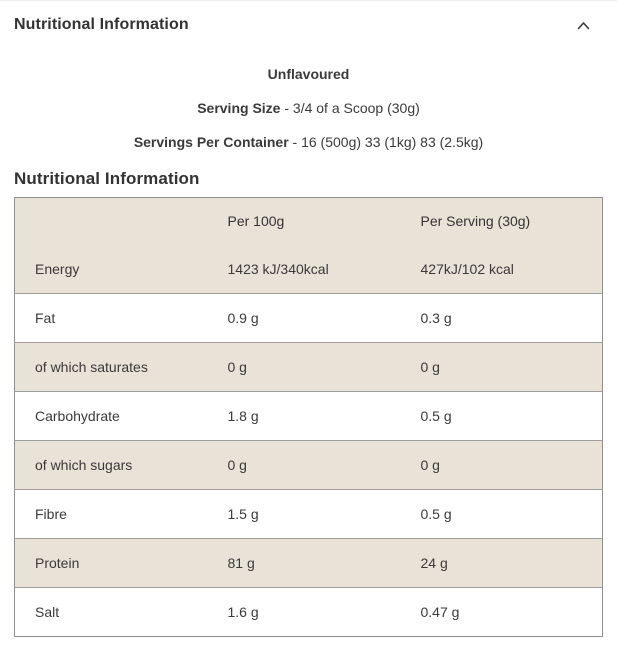  Describe the element at coordinates (352, 108) in the screenshot. I see `serving-size-value: - 3/4 of a Scoop (30g)` at that location.